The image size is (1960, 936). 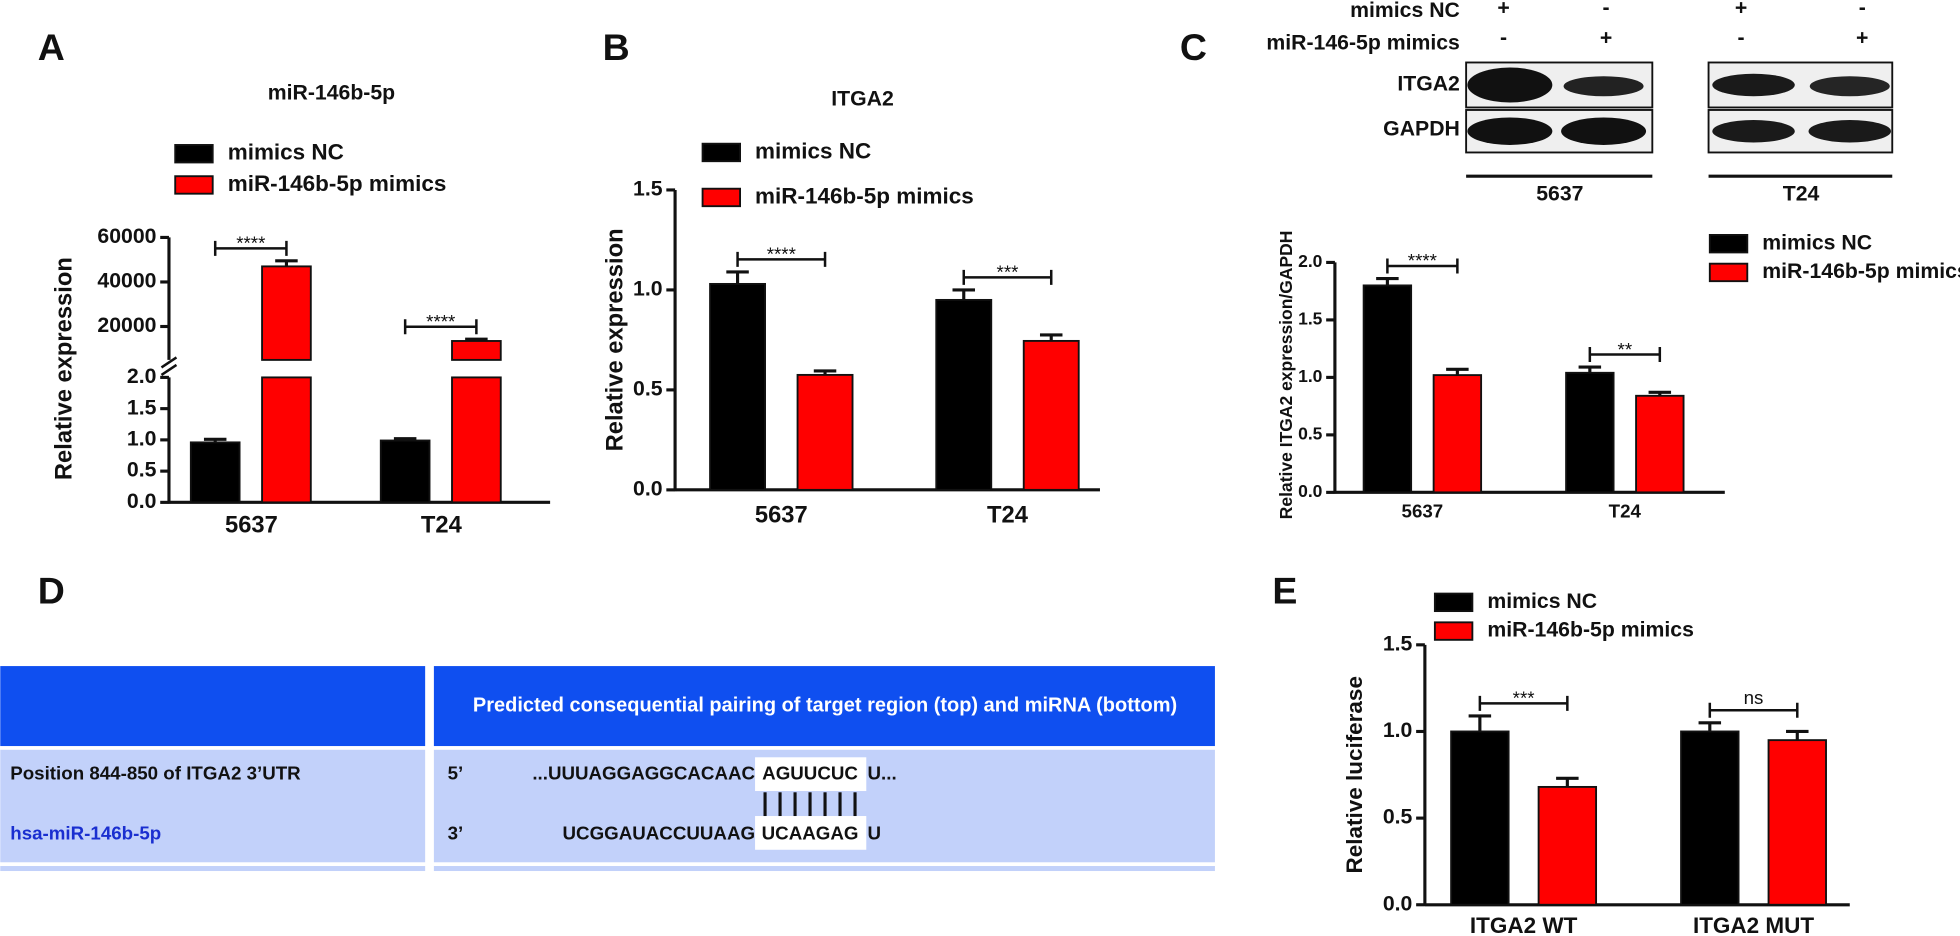 What do you see at coordinates (85, 833) in the screenshot?
I see `row-label: hsa-miR-146b-5p` at bounding box center [85, 833].